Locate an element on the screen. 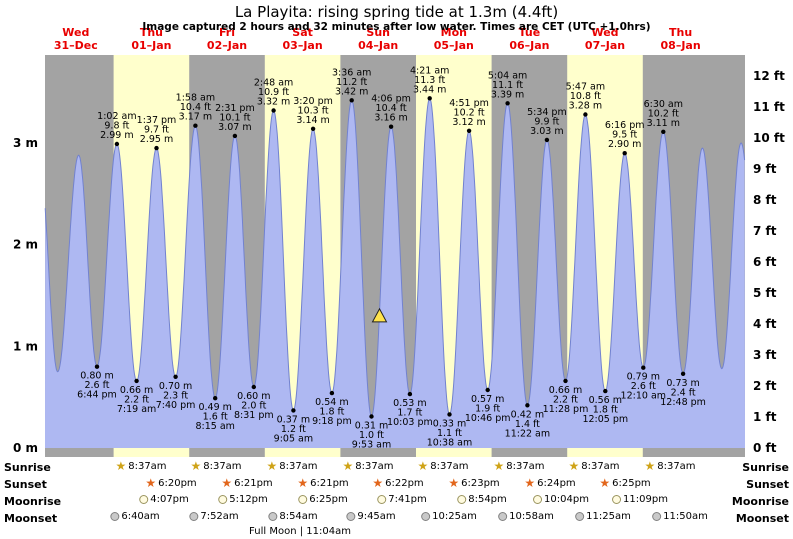 The width and height of the screenshot is (793, 539). moonset-time: 6:40am is located at coordinates (140, 516).